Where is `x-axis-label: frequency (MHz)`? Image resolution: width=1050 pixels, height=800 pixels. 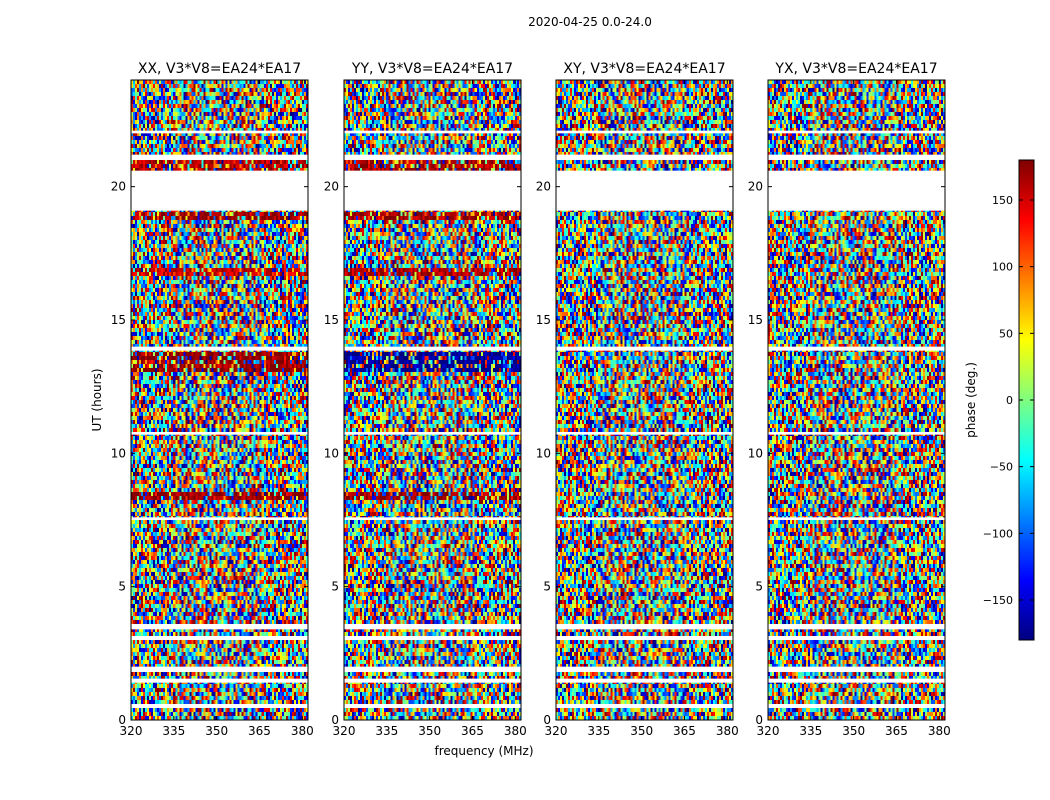 x-axis-label: frequency (MHz) is located at coordinates (483, 751).